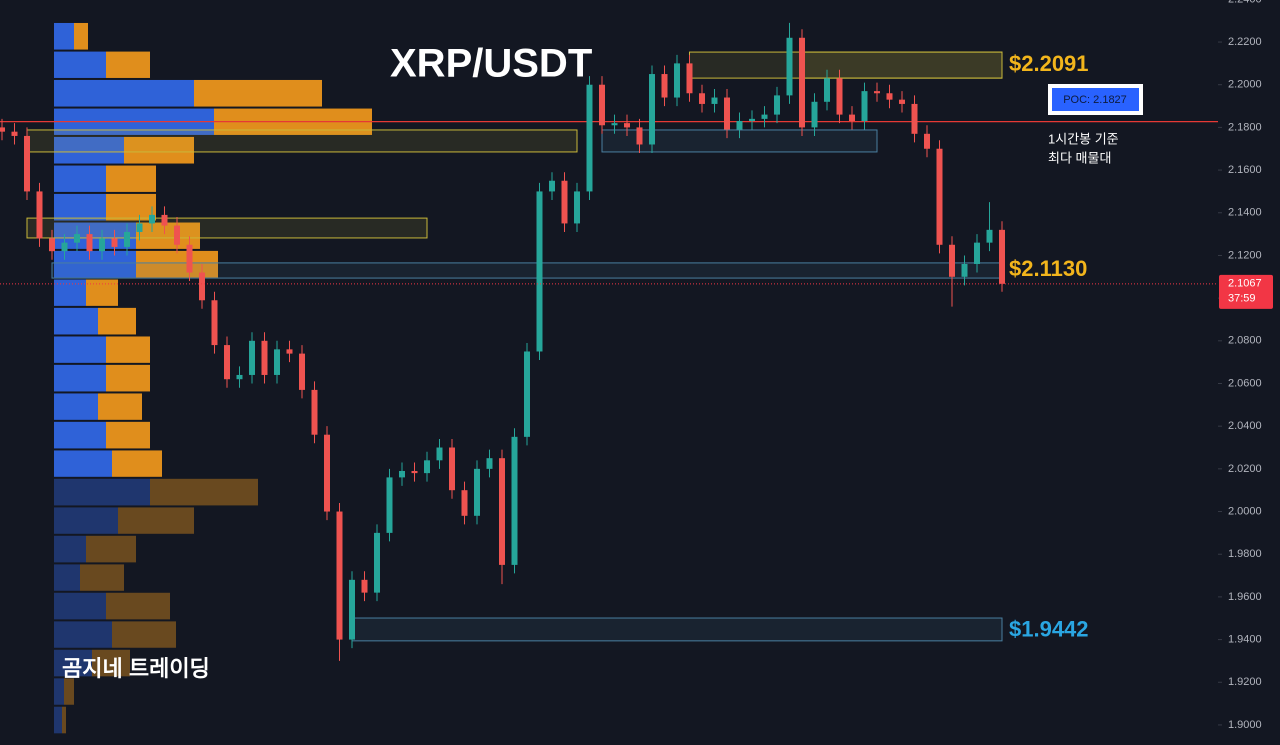 The height and width of the screenshot is (745, 1280). Describe the element at coordinates (1245, 426) in the screenshot. I see `y-tick-label: 2.0400` at that location.